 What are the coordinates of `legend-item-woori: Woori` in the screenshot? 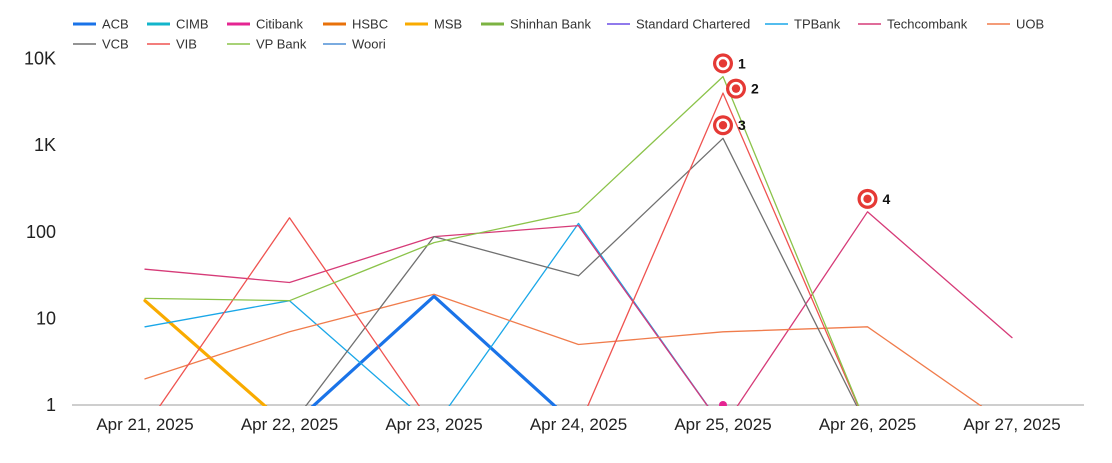 It's located at (354, 44).